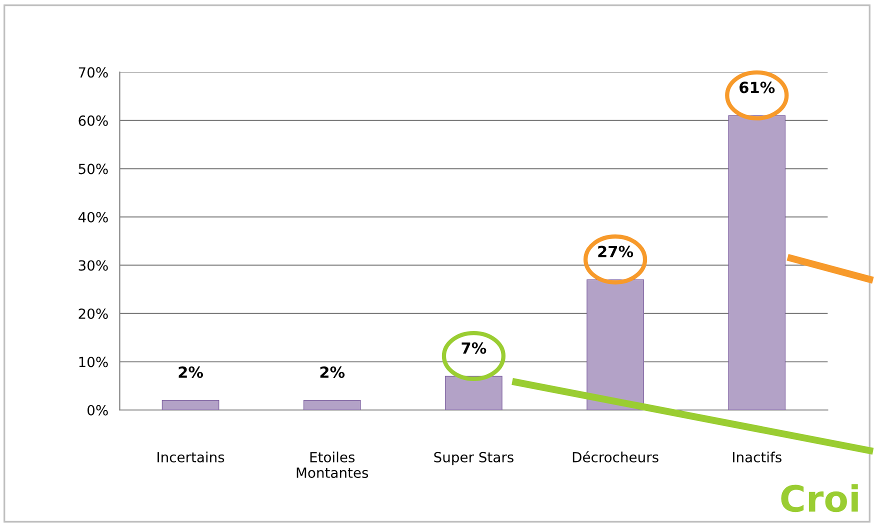  Describe the element at coordinates (93, 169) in the screenshot. I see `y-tick-label: 50%` at that location.